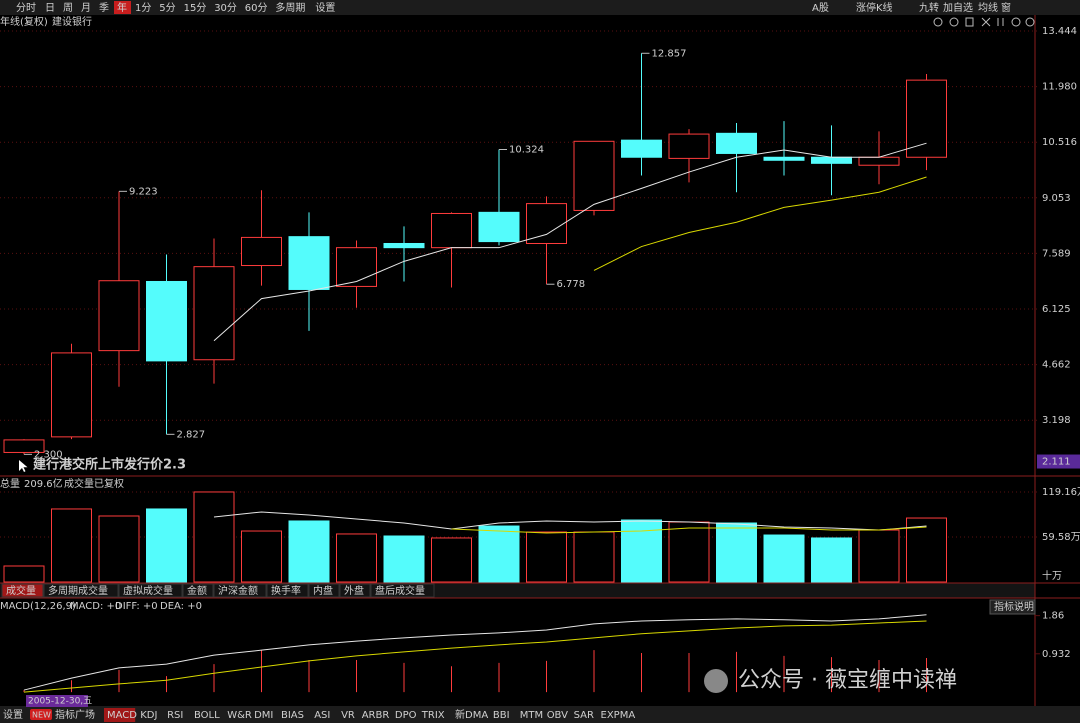 This screenshot has height=723, width=1080. I want to click on period-tab: 60分, so click(256, 8).